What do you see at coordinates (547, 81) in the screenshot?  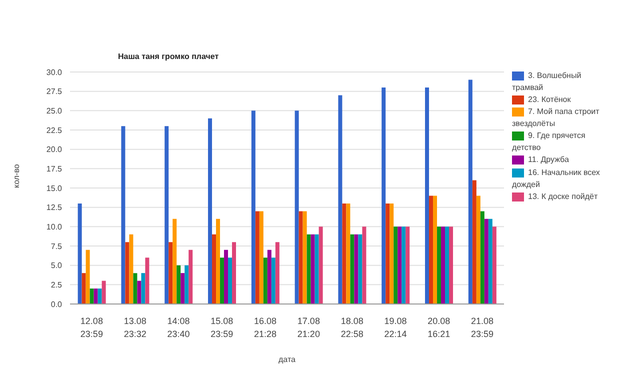 I see `legend-label: 3. Волшебный трамвай` at bounding box center [547, 81].